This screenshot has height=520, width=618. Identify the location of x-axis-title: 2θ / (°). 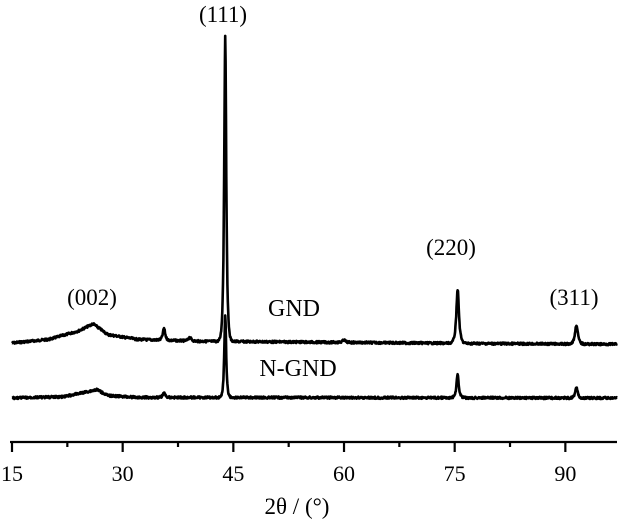
(297, 506).